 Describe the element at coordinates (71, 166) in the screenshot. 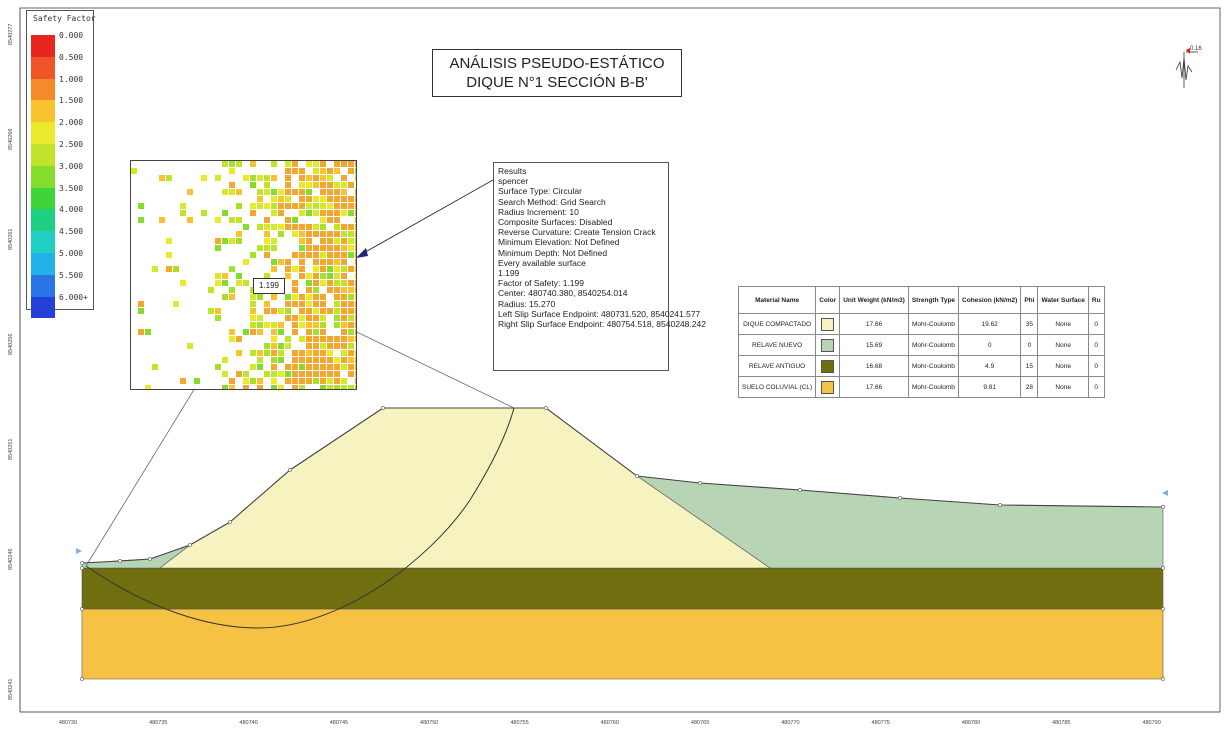

I see `legend-label: 3.000` at that location.